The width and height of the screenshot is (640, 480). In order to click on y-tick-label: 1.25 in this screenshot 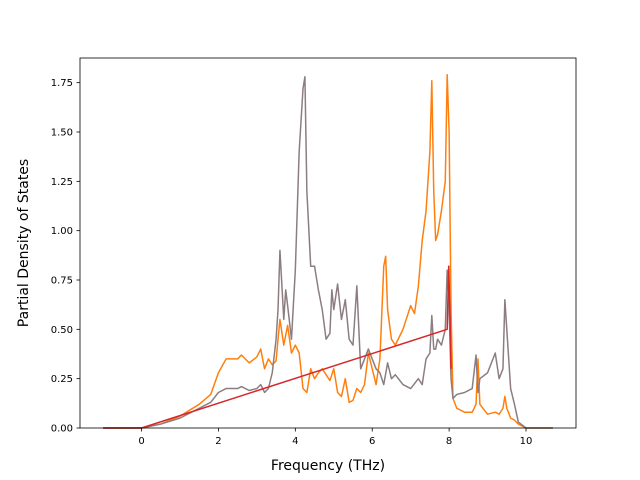, I will do `click(62, 182)`.